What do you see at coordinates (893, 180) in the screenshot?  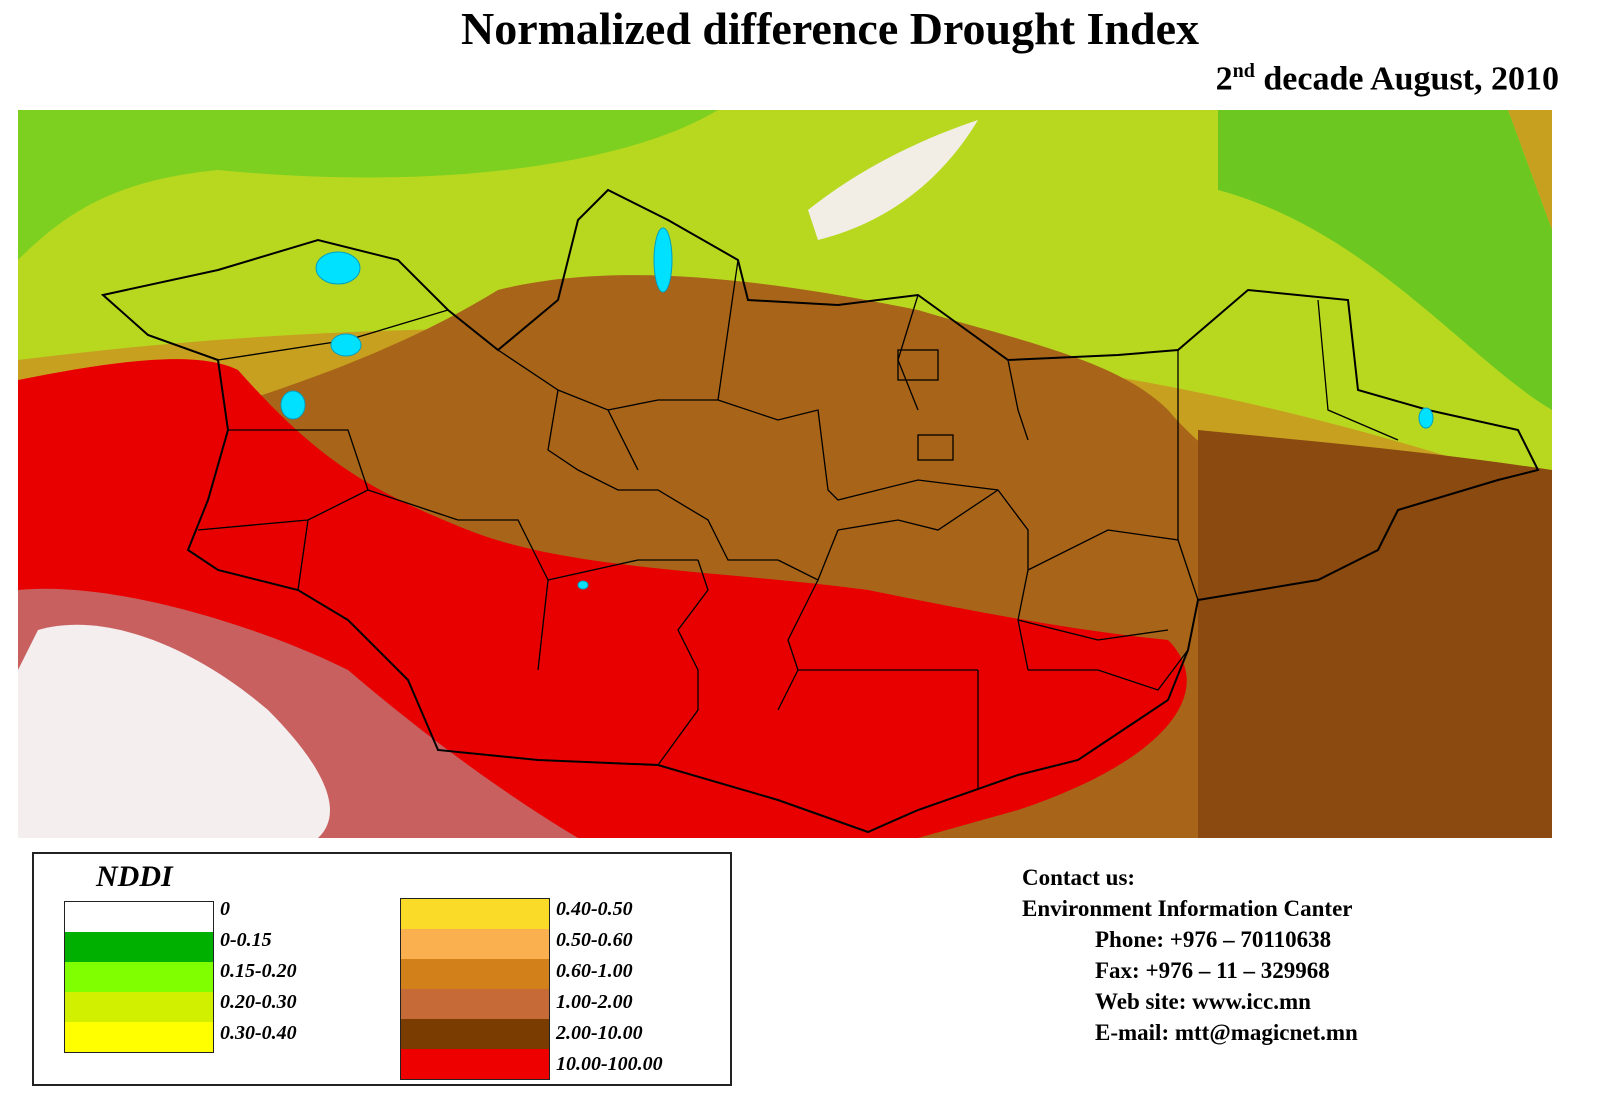 I see `lake-baikal-area` at bounding box center [893, 180].